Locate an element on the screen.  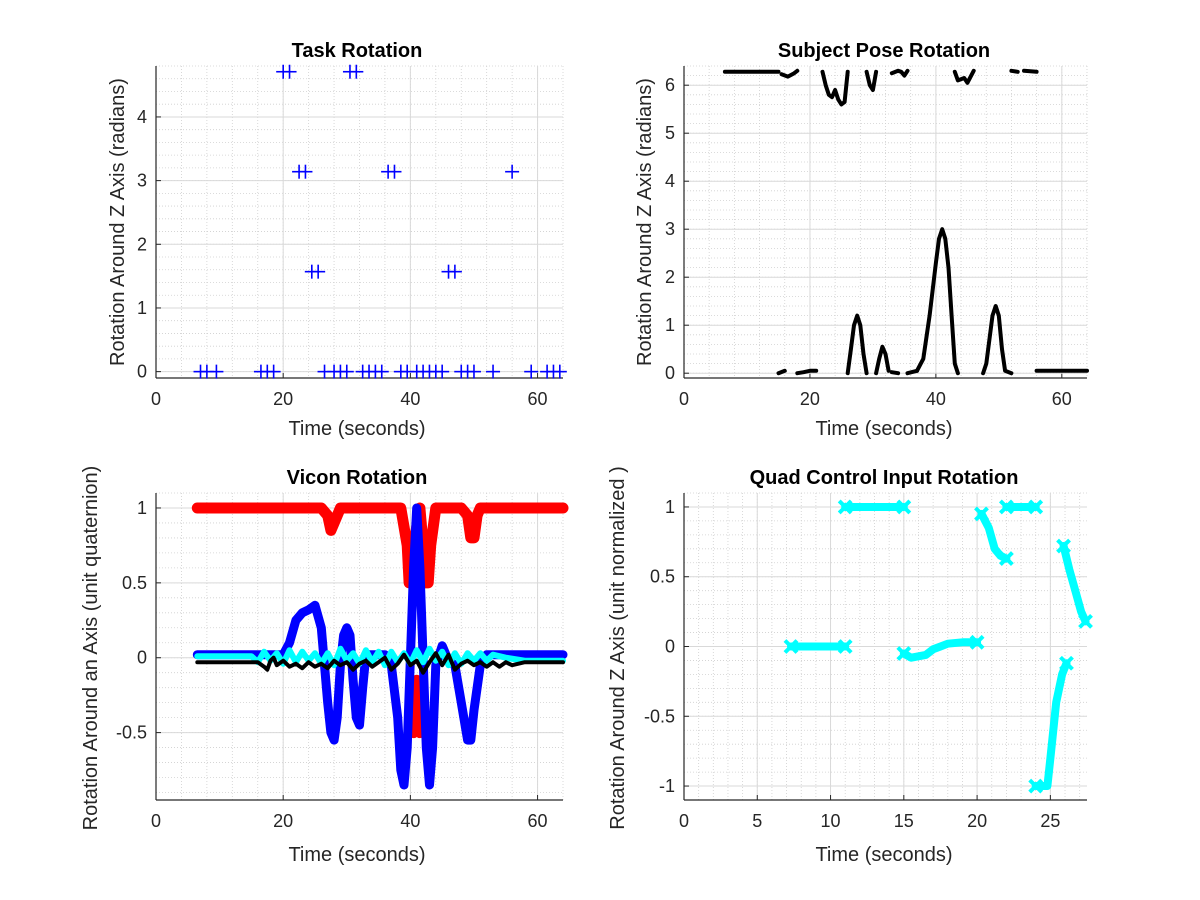
quad-x-tick-label: 5 is located at coordinates (757, 821).